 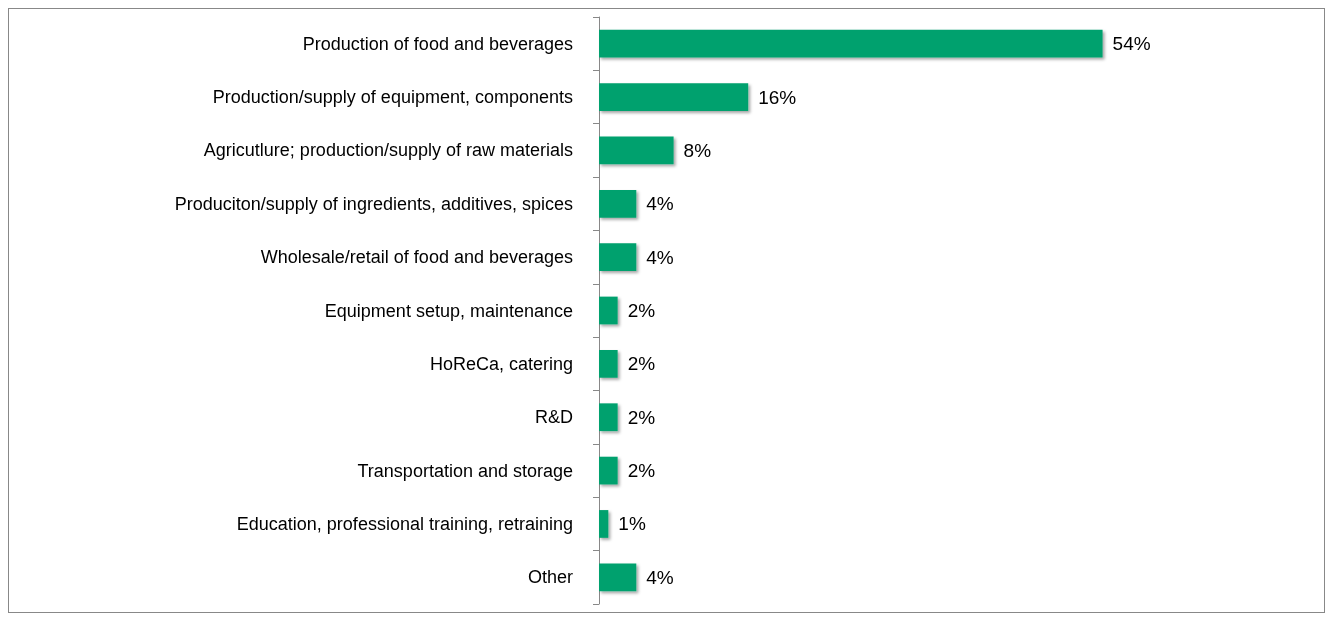 I want to click on y-tick-label: R&D, so click(x=553, y=417).